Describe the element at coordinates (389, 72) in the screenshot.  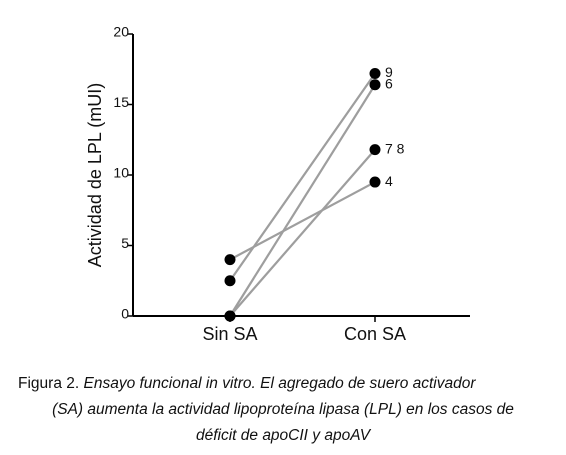
I see `point-label: 9` at that location.